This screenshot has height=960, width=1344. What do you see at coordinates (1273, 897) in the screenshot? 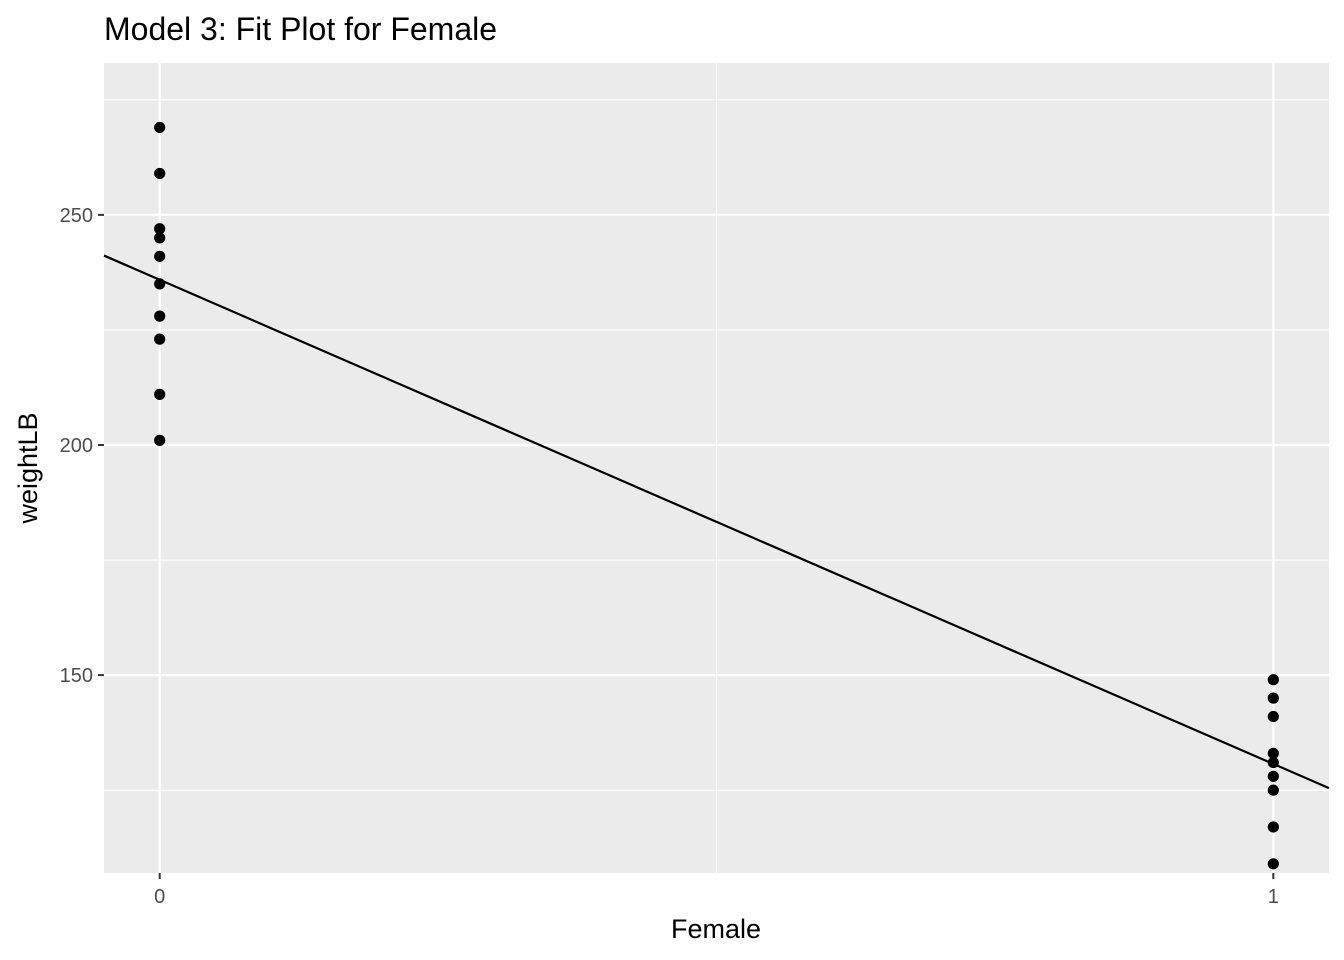
I see `x-tick-label: 1` at bounding box center [1273, 897].